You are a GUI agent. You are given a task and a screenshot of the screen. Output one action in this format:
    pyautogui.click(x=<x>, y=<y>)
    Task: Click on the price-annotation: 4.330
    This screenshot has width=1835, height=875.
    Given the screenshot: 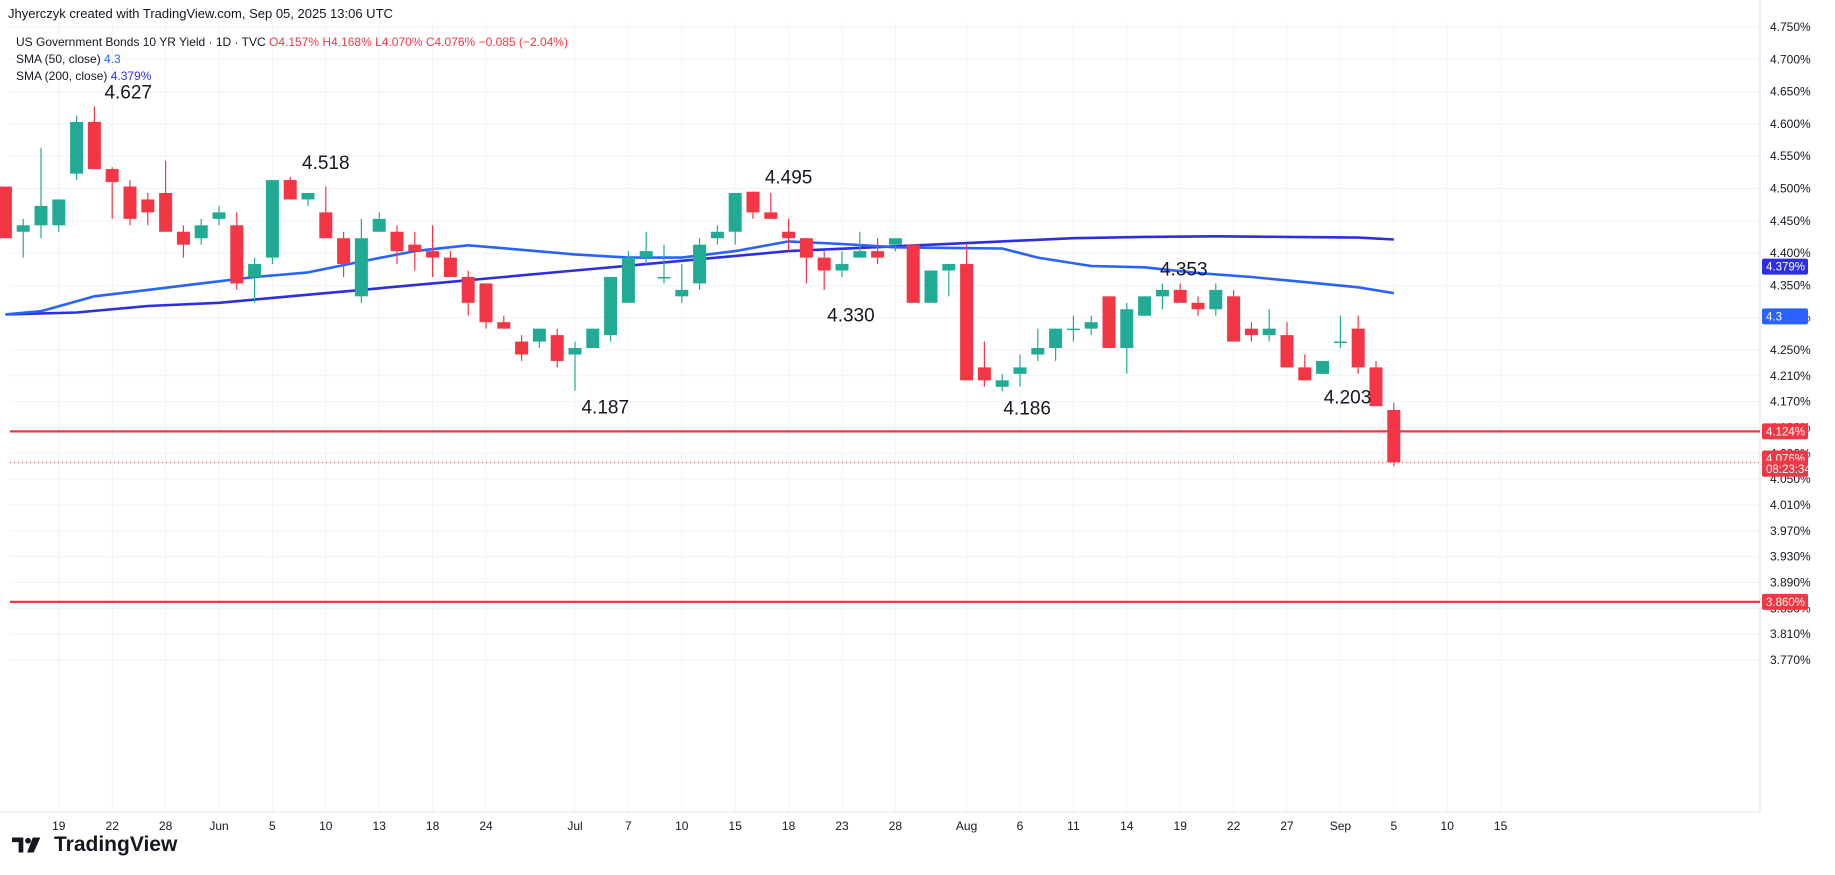 What is the action you would take?
    pyautogui.click(x=851, y=315)
    